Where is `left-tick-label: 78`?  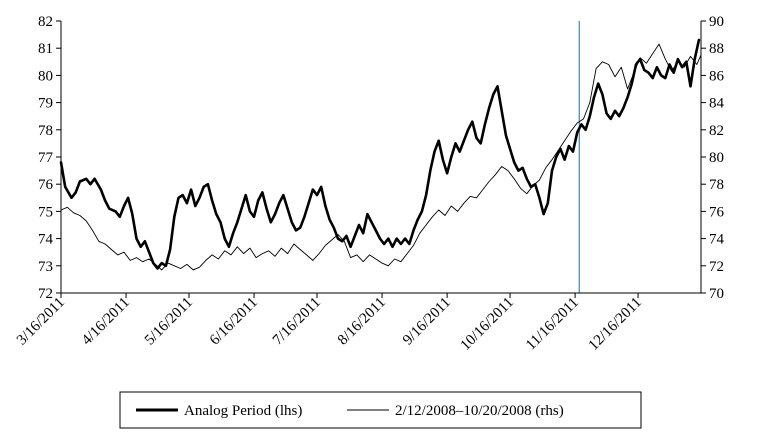 left-tick-label: 78 is located at coordinates (45, 131).